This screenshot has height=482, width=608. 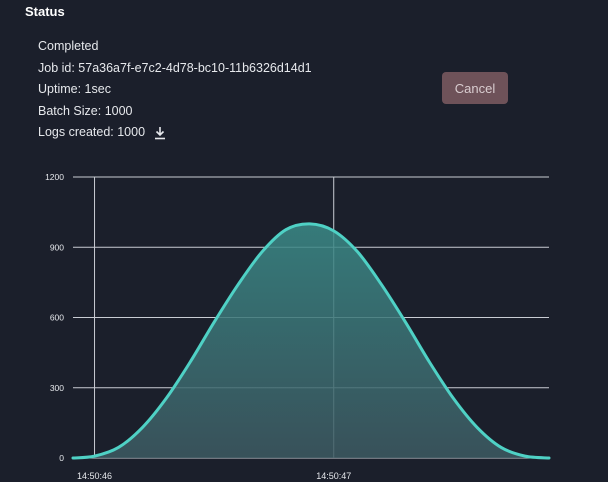 What do you see at coordinates (54, 177) in the screenshot?
I see `y-tick-label: 1200` at bounding box center [54, 177].